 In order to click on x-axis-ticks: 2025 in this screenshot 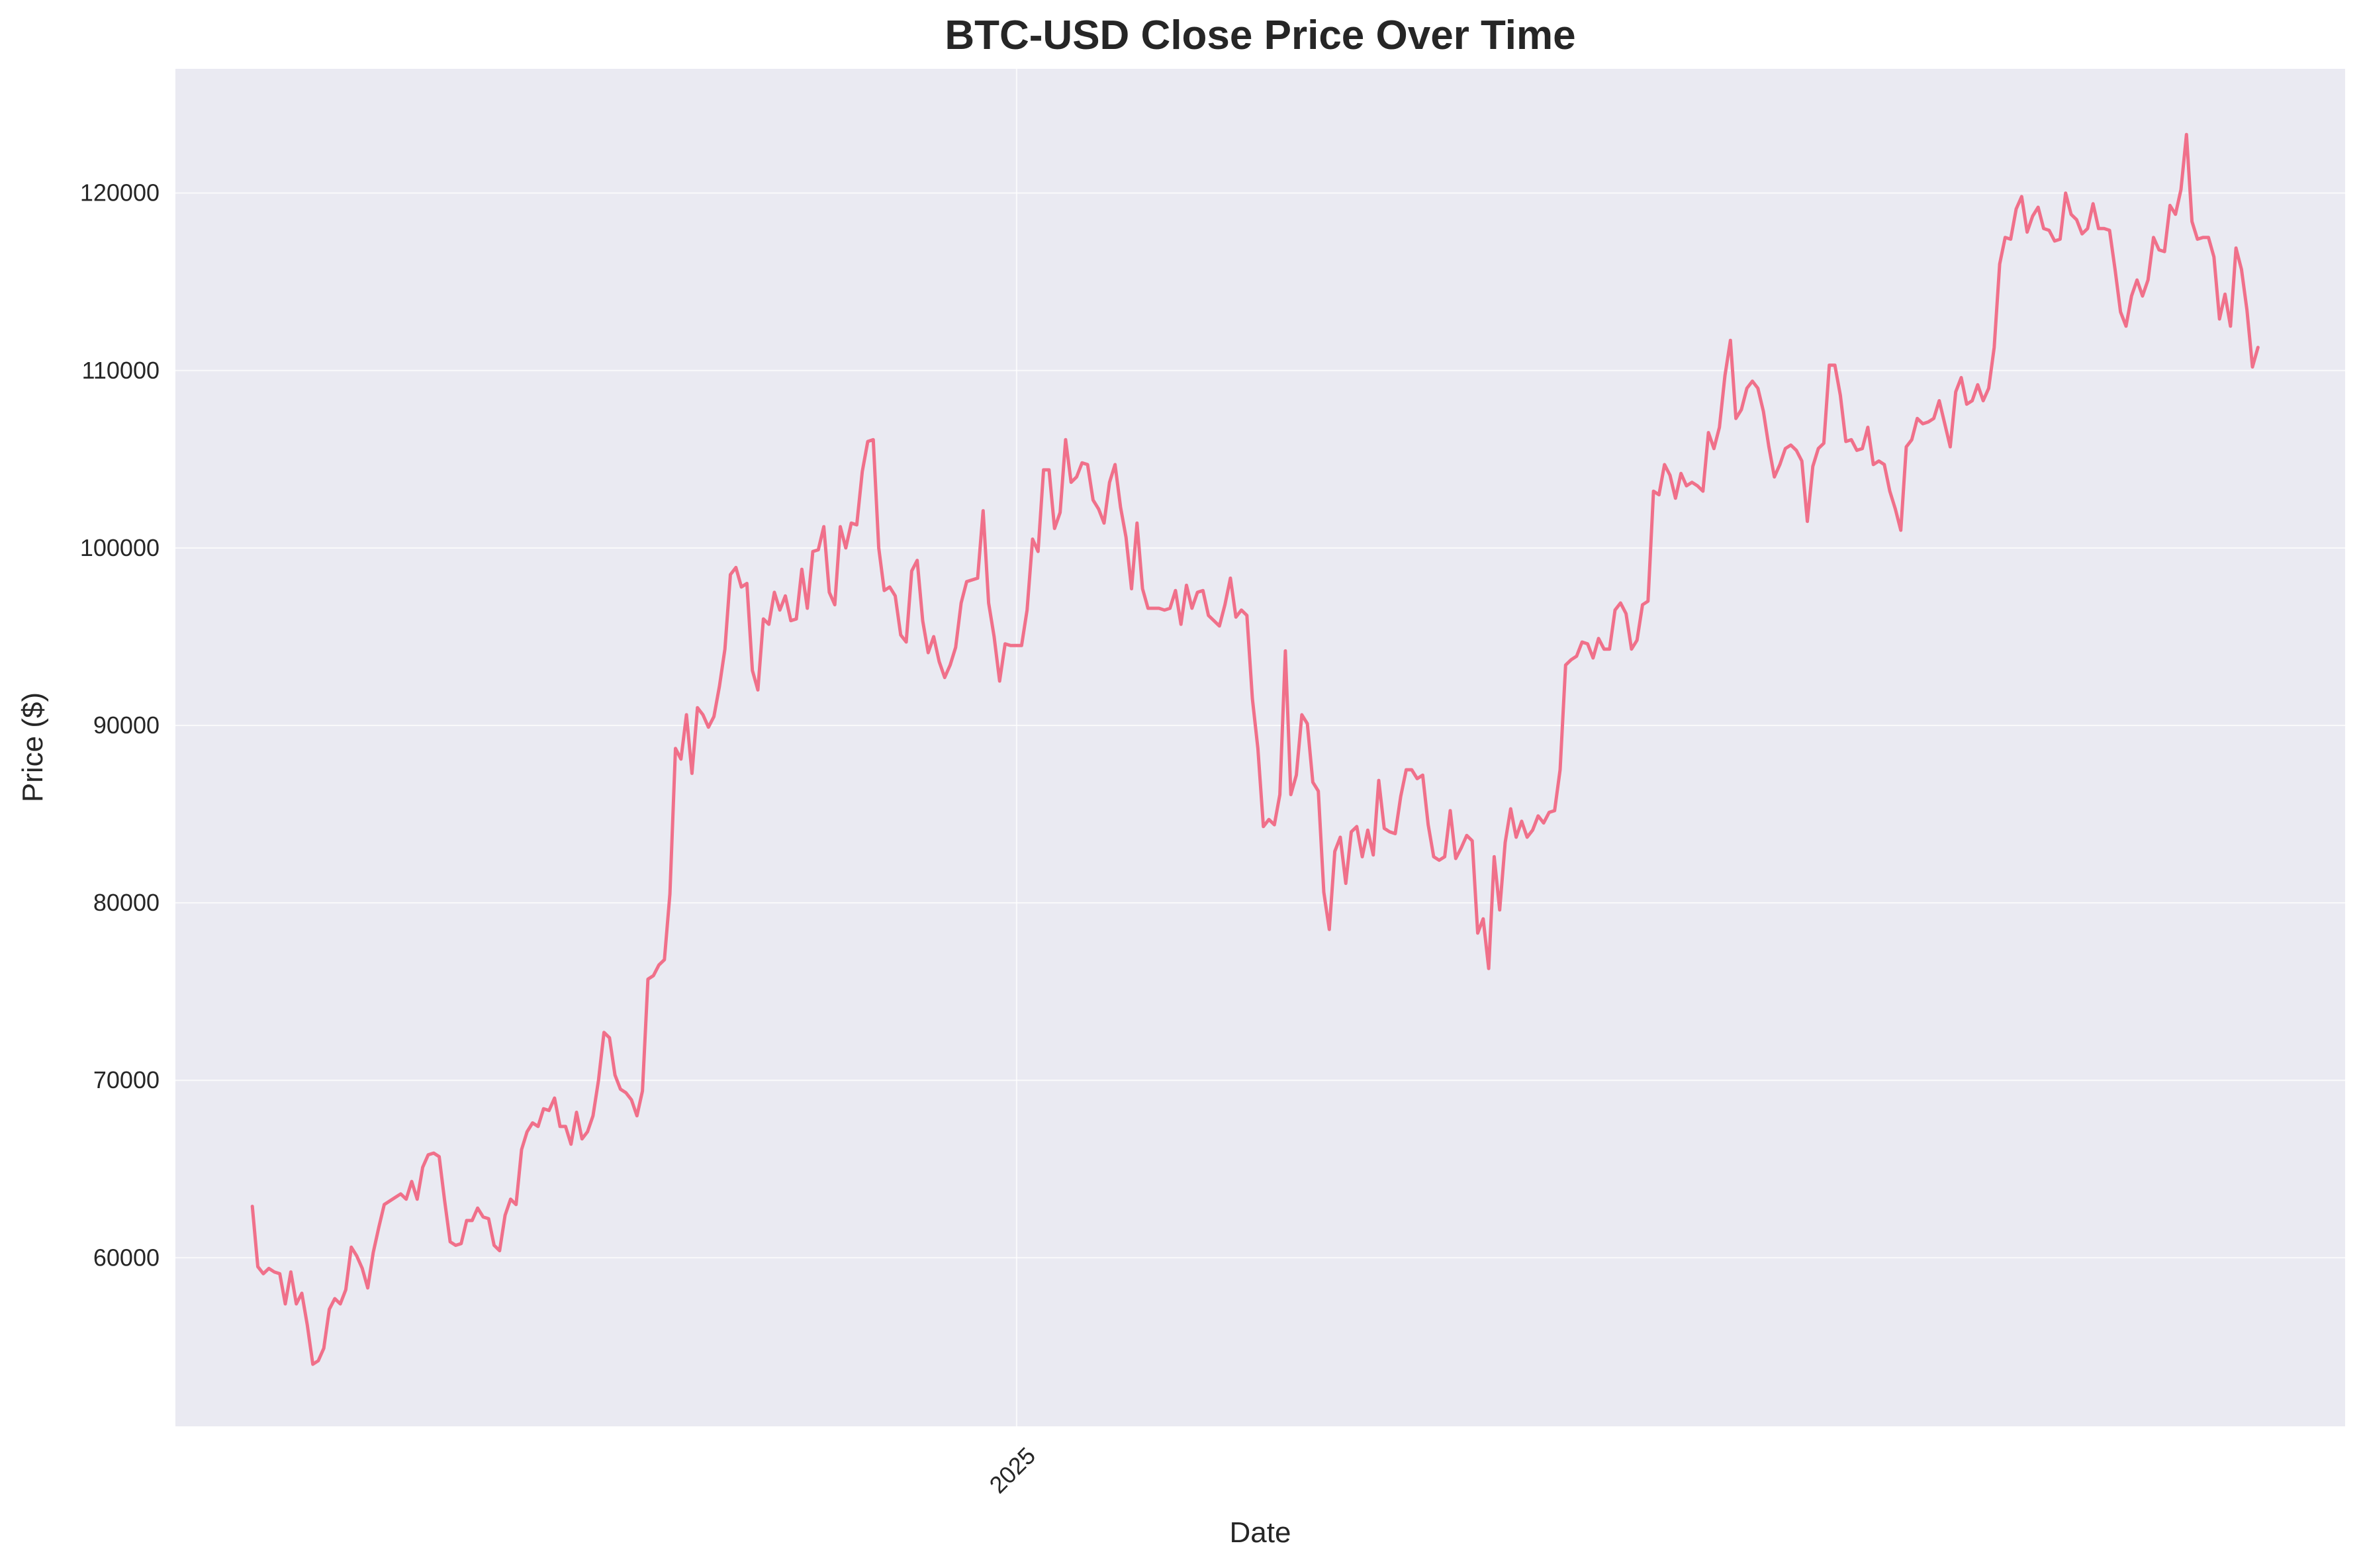, I will do `click(1012, 1470)`.